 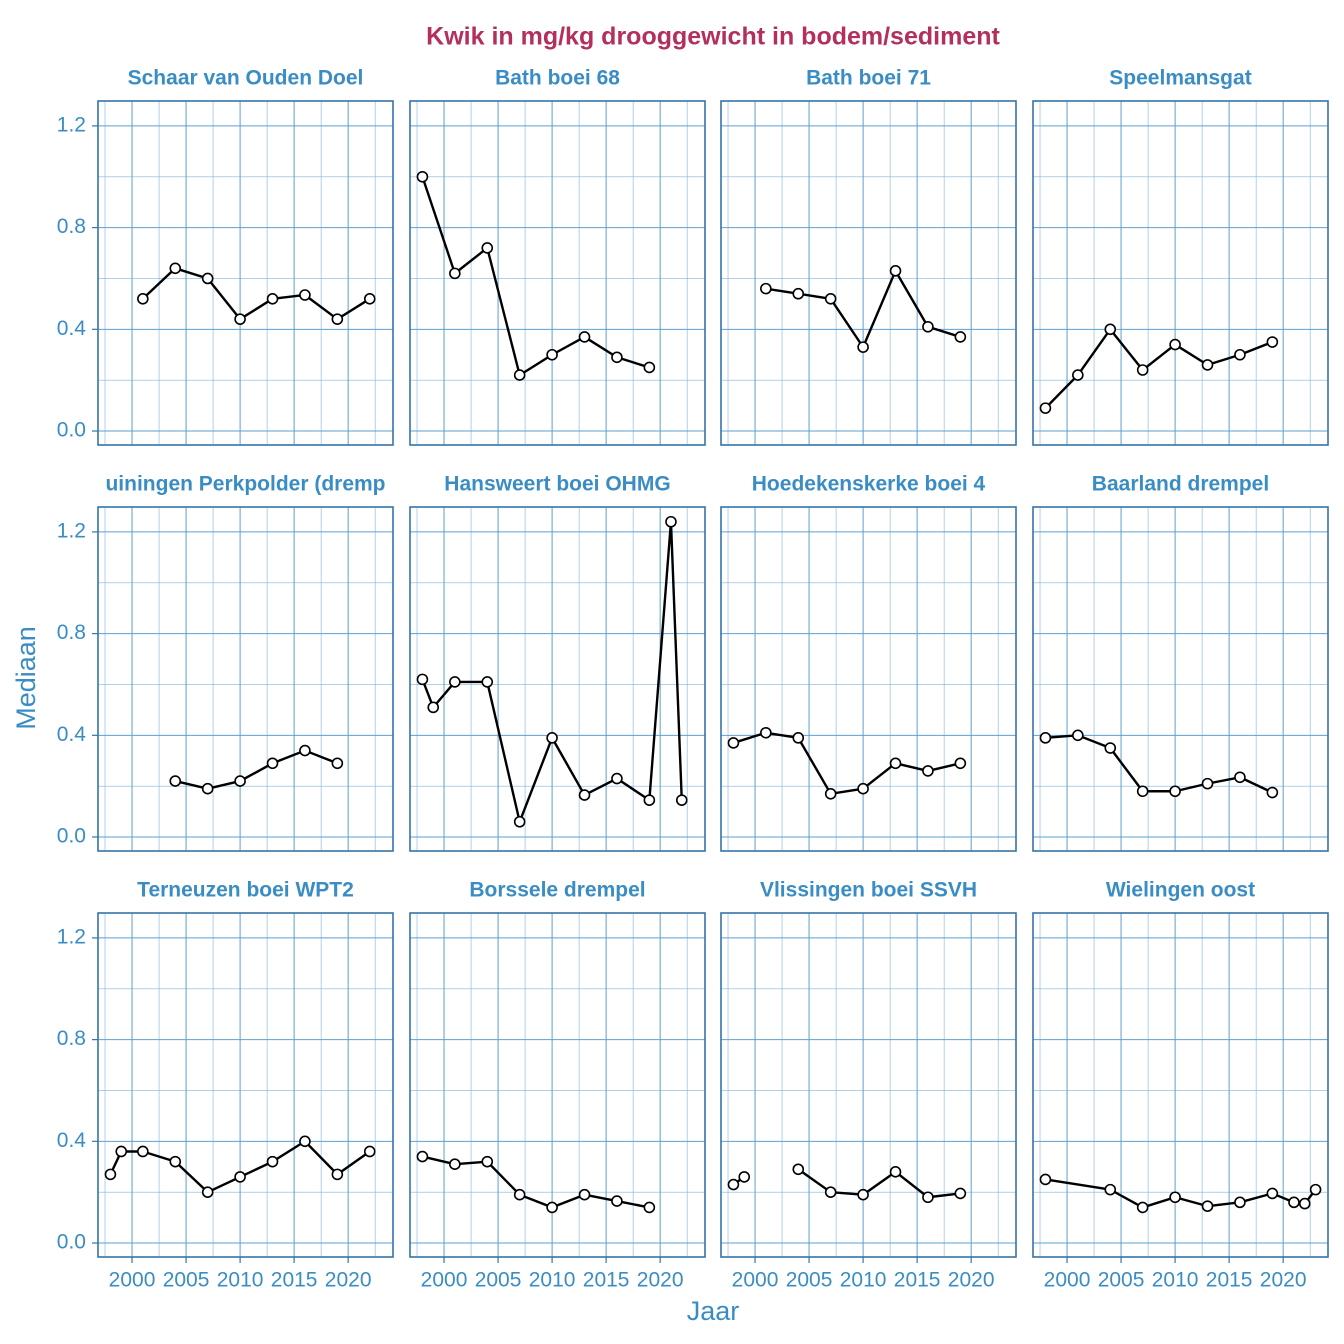 What do you see at coordinates (186, 1280) in the screenshot?
I see `x-tick-label: 2005` at bounding box center [186, 1280].